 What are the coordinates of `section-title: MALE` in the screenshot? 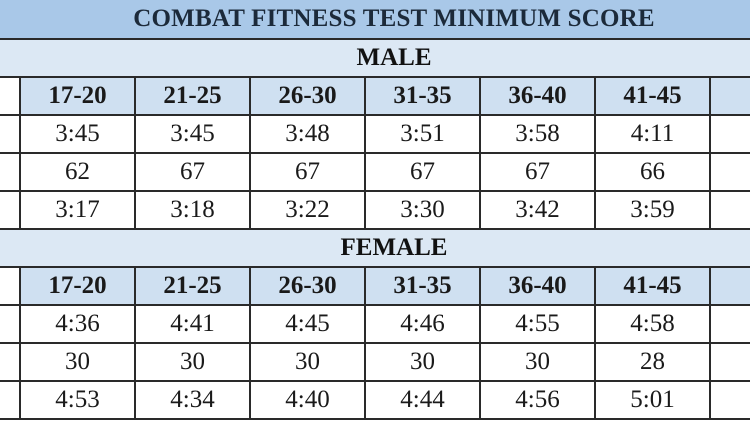 It's located at (375, 58).